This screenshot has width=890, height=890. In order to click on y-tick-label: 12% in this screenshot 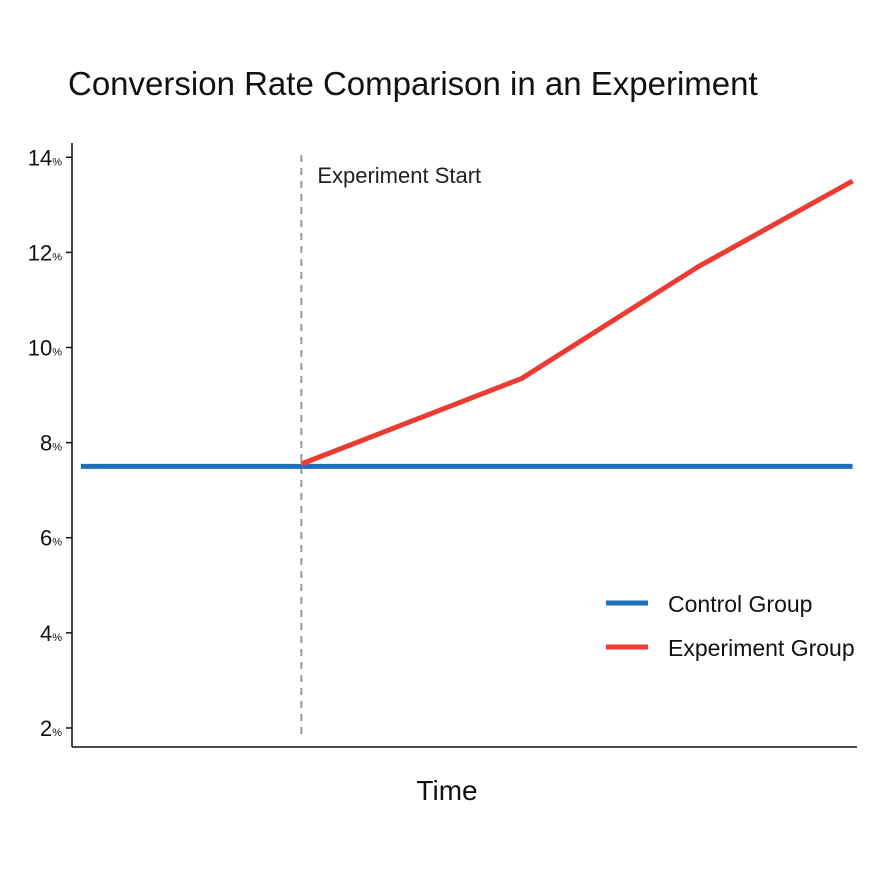, I will do `click(45, 252)`.